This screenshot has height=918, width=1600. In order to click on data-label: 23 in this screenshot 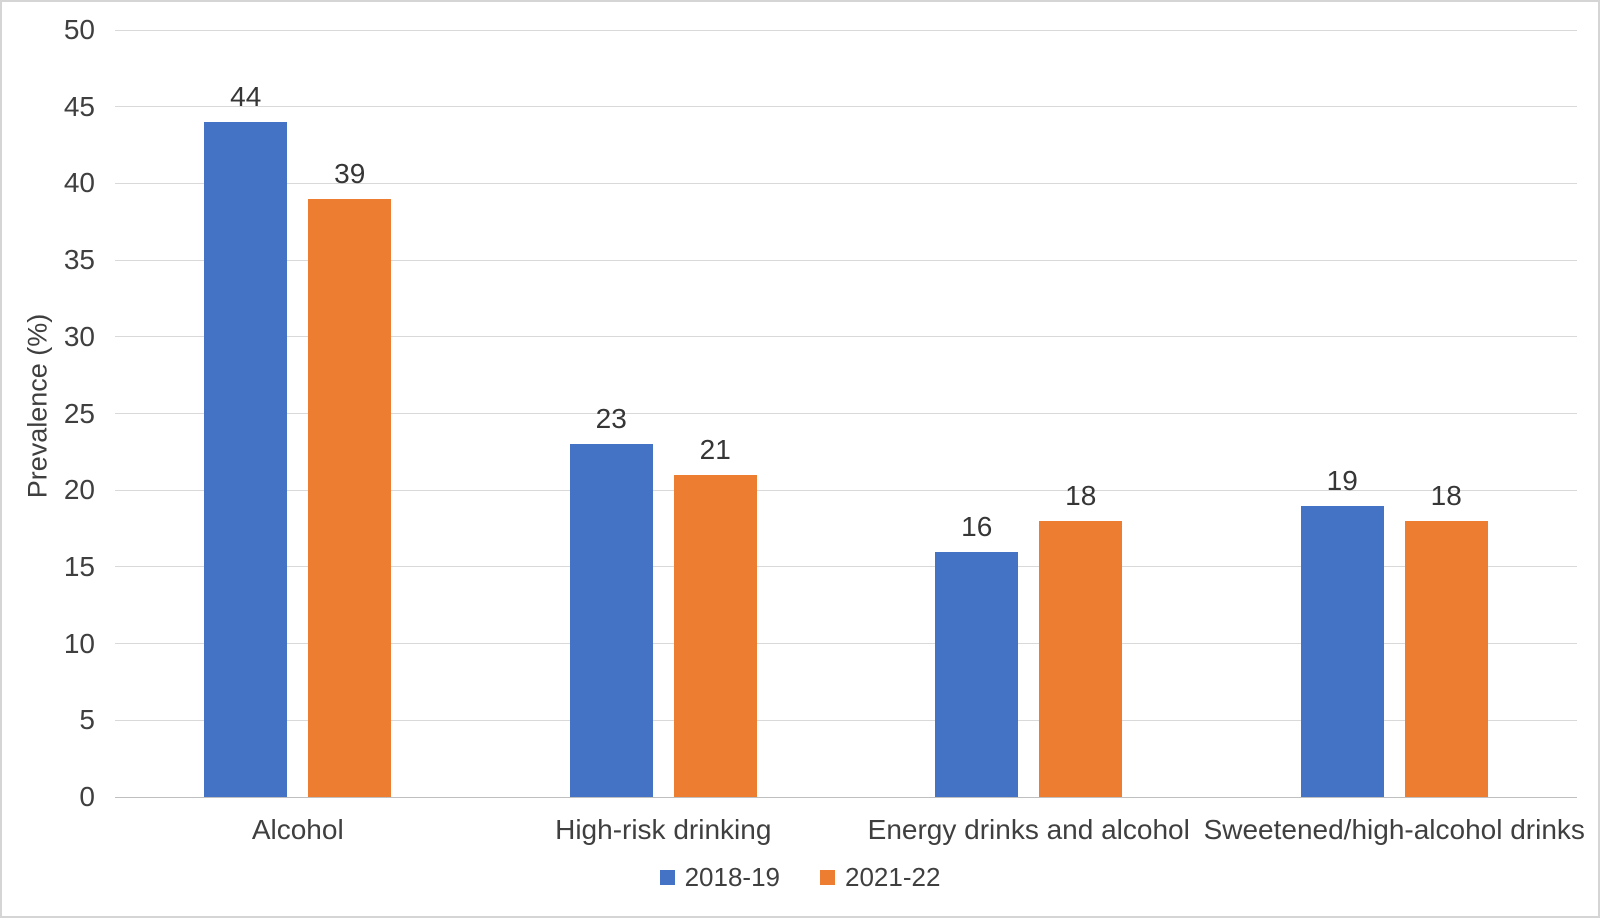, I will do `click(611, 419)`.